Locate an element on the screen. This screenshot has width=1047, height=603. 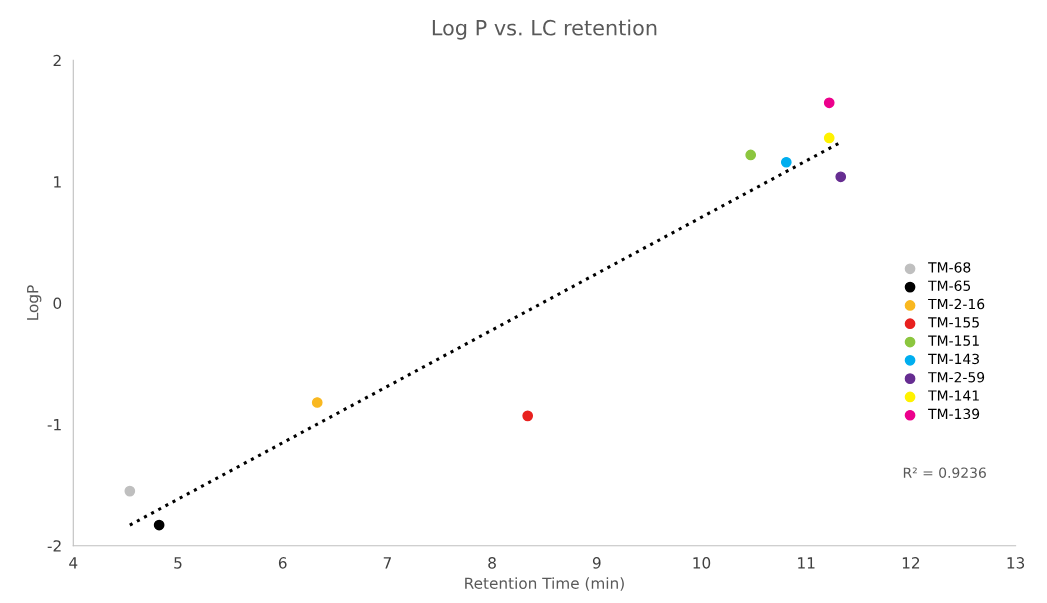
y-axis-title: LogP is located at coordinates (34, 302).